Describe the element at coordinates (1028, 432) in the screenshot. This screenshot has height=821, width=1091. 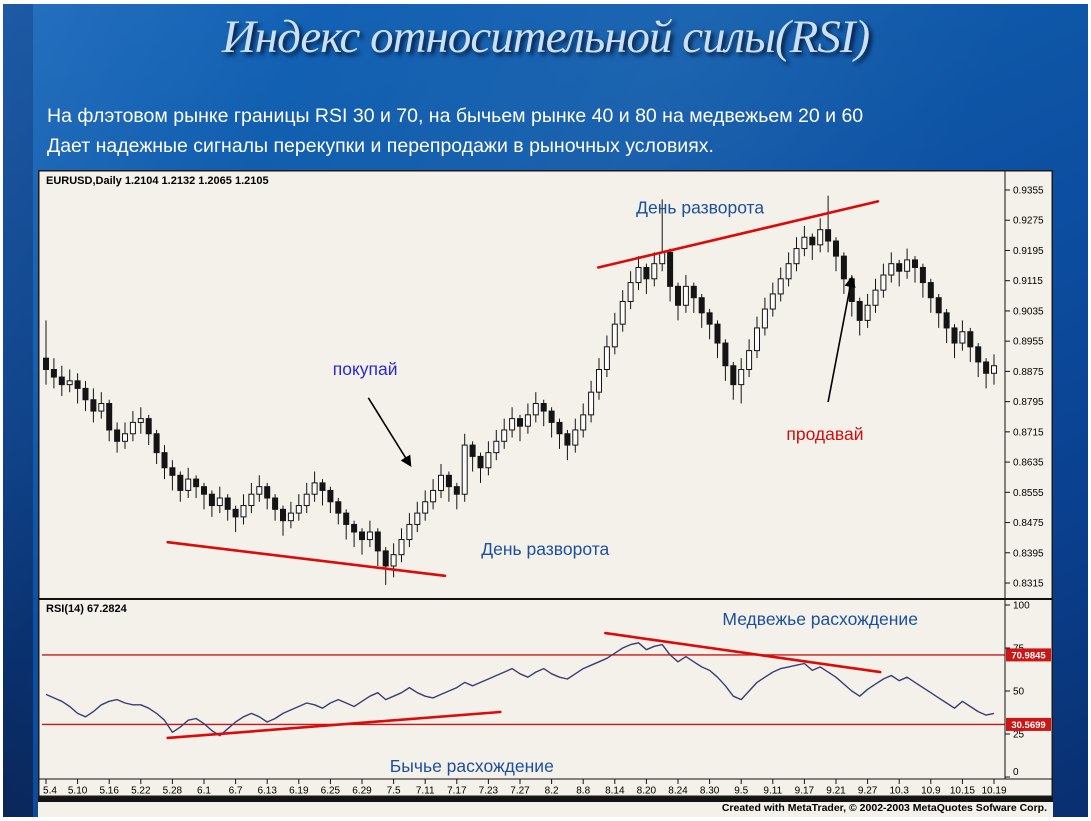
I see `price-tick-label: 0.8715` at that location.